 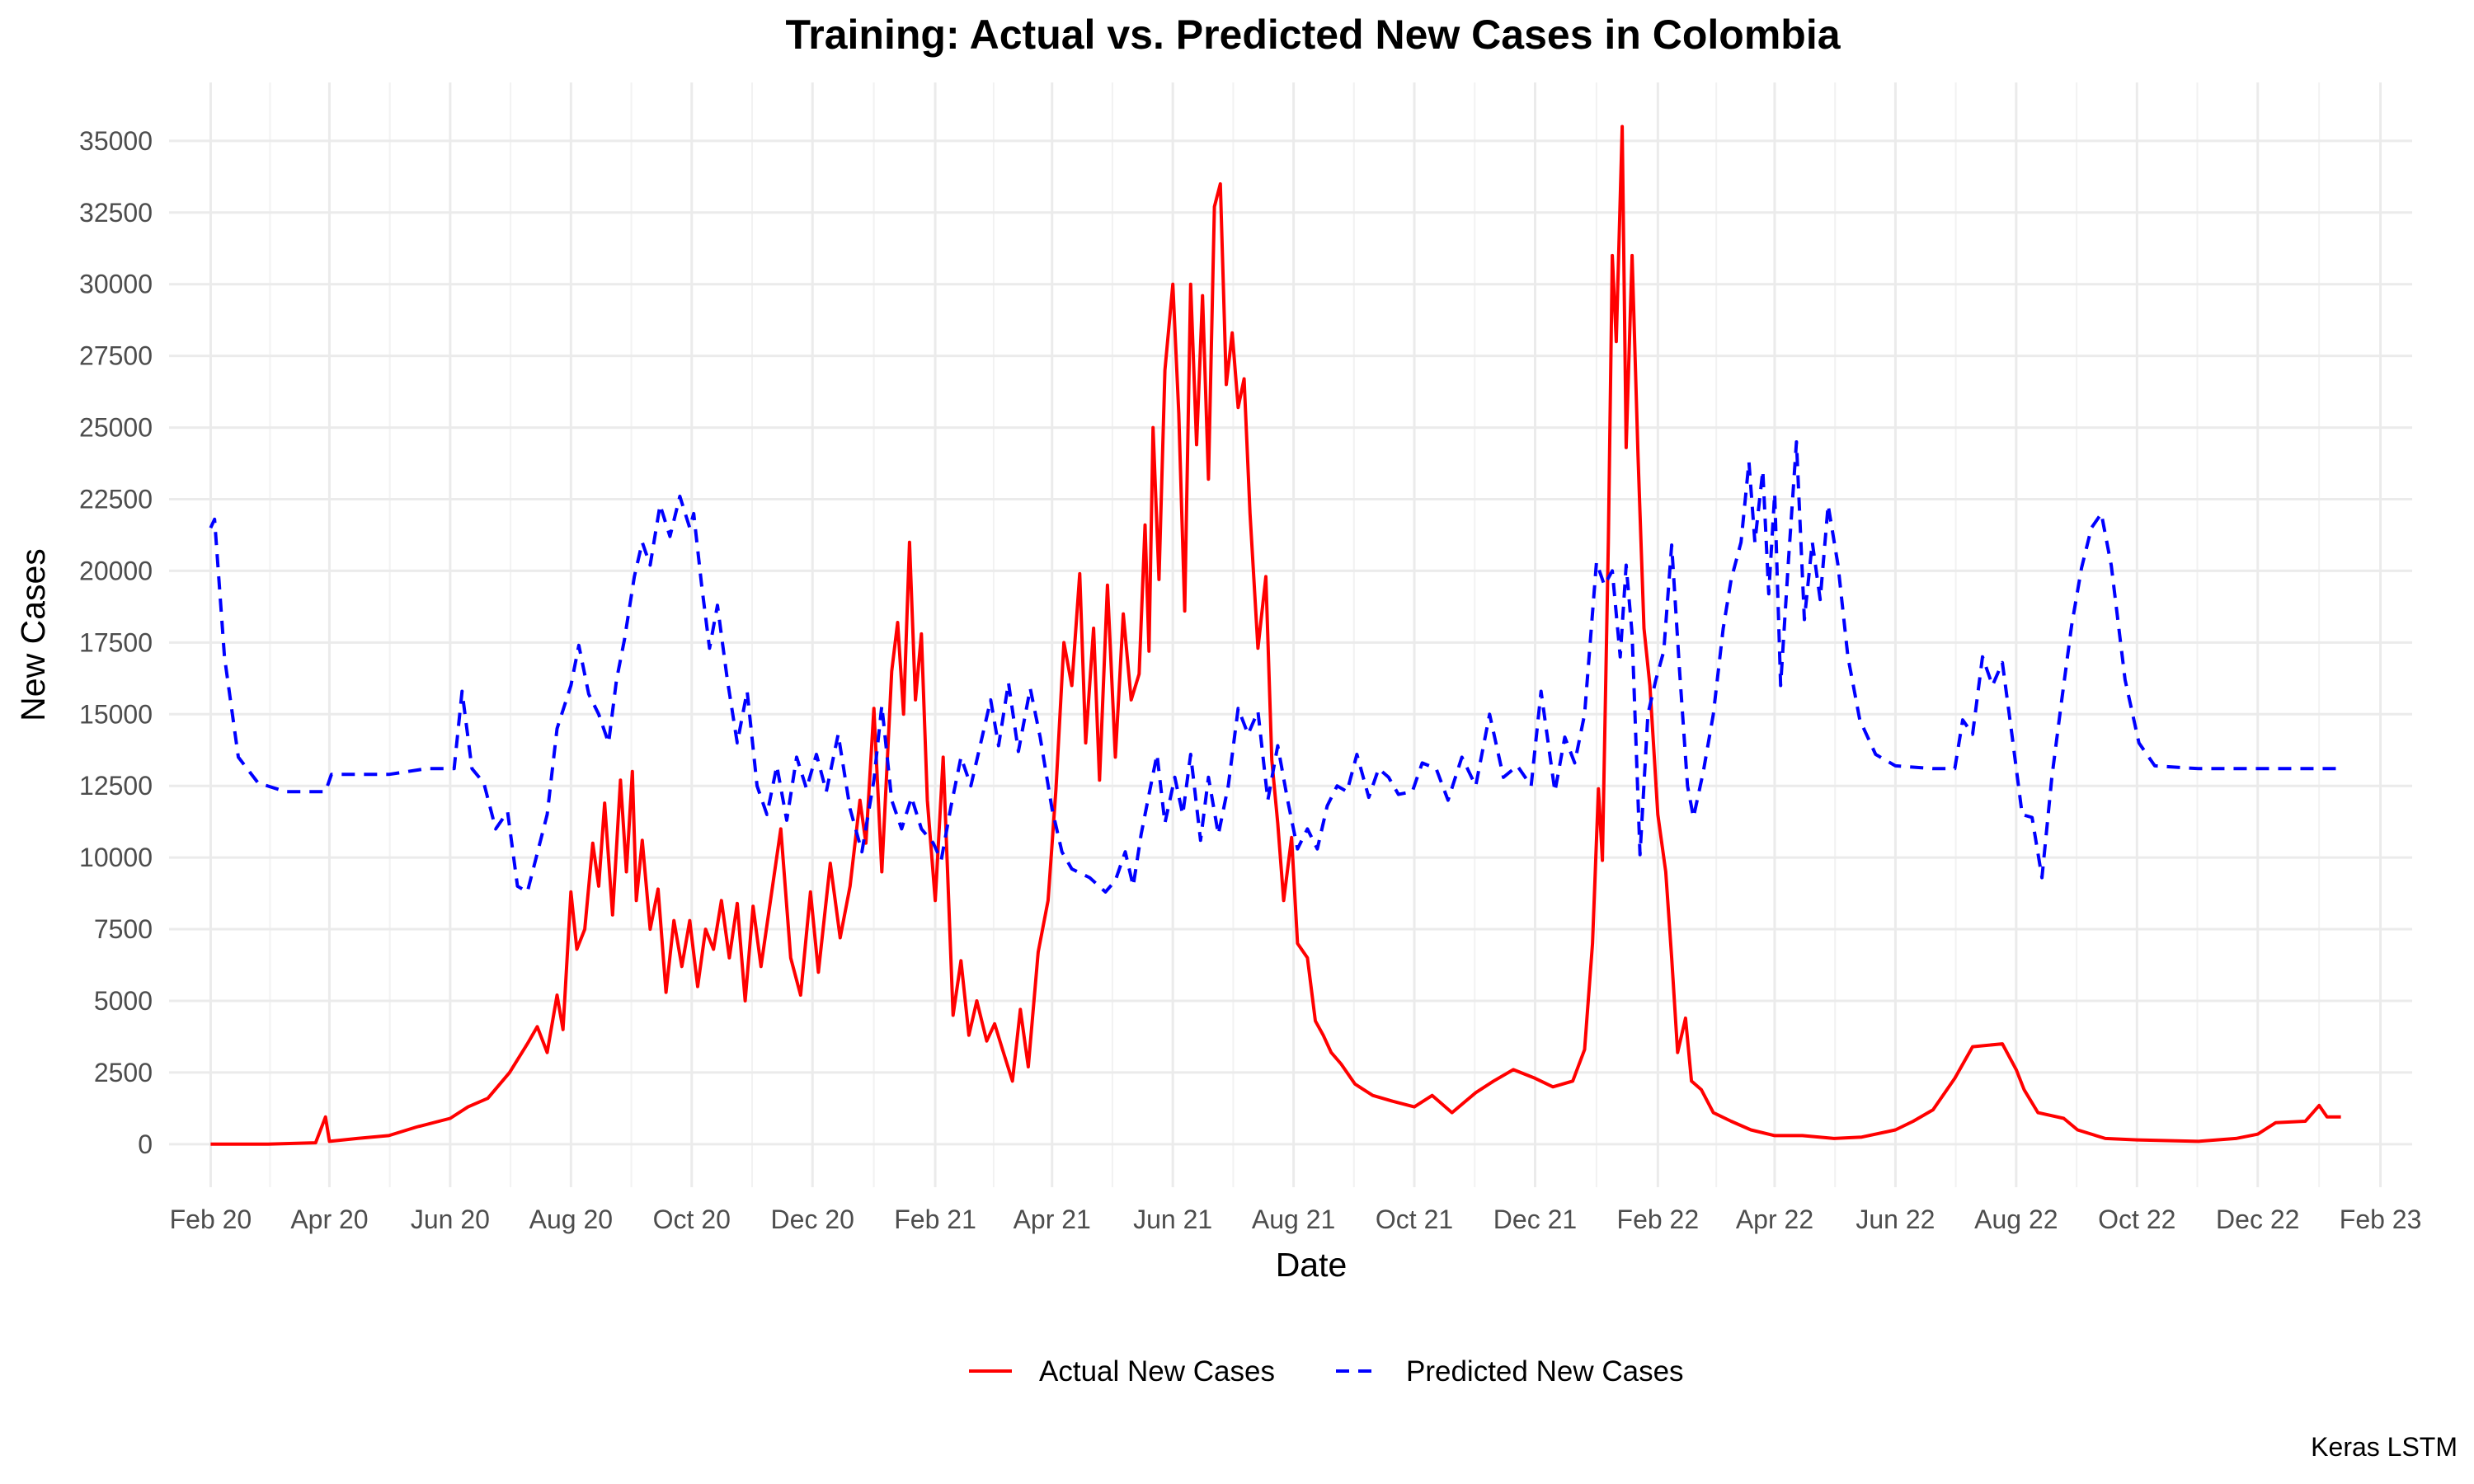 What do you see at coordinates (692, 1219) in the screenshot?
I see `x-tick-label: Oct 20` at bounding box center [692, 1219].